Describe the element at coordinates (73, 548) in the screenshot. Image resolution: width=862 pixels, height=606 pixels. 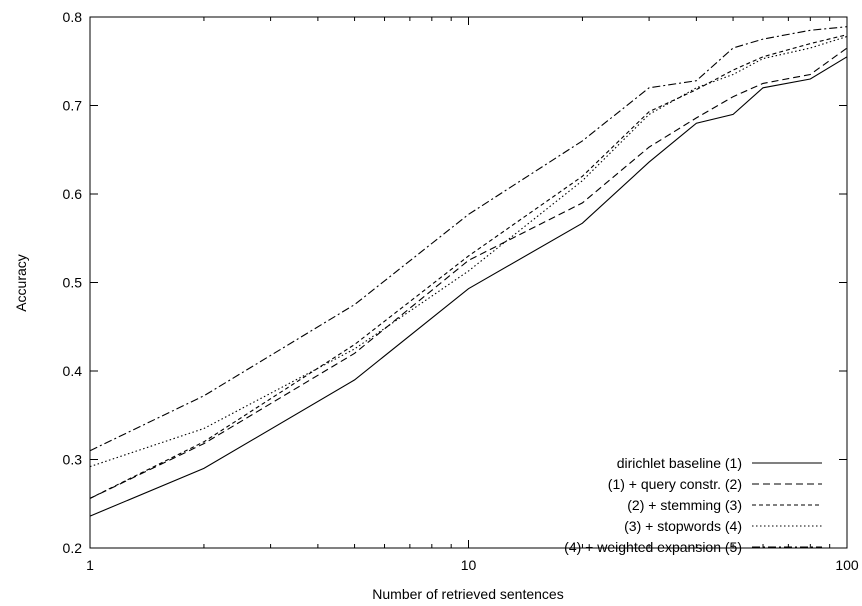
I see `y-tick-label: 0.2` at that location.